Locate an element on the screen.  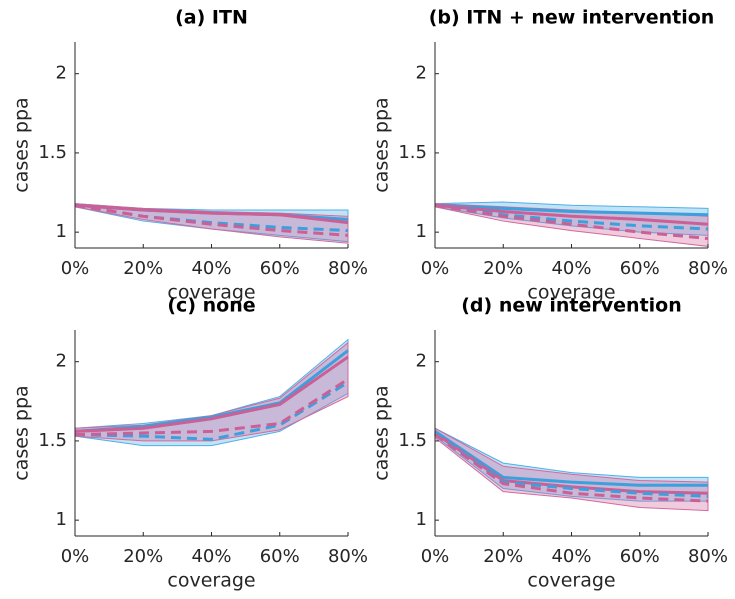
subplot-title: (d) new intervention is located at coordinates (571, 306).